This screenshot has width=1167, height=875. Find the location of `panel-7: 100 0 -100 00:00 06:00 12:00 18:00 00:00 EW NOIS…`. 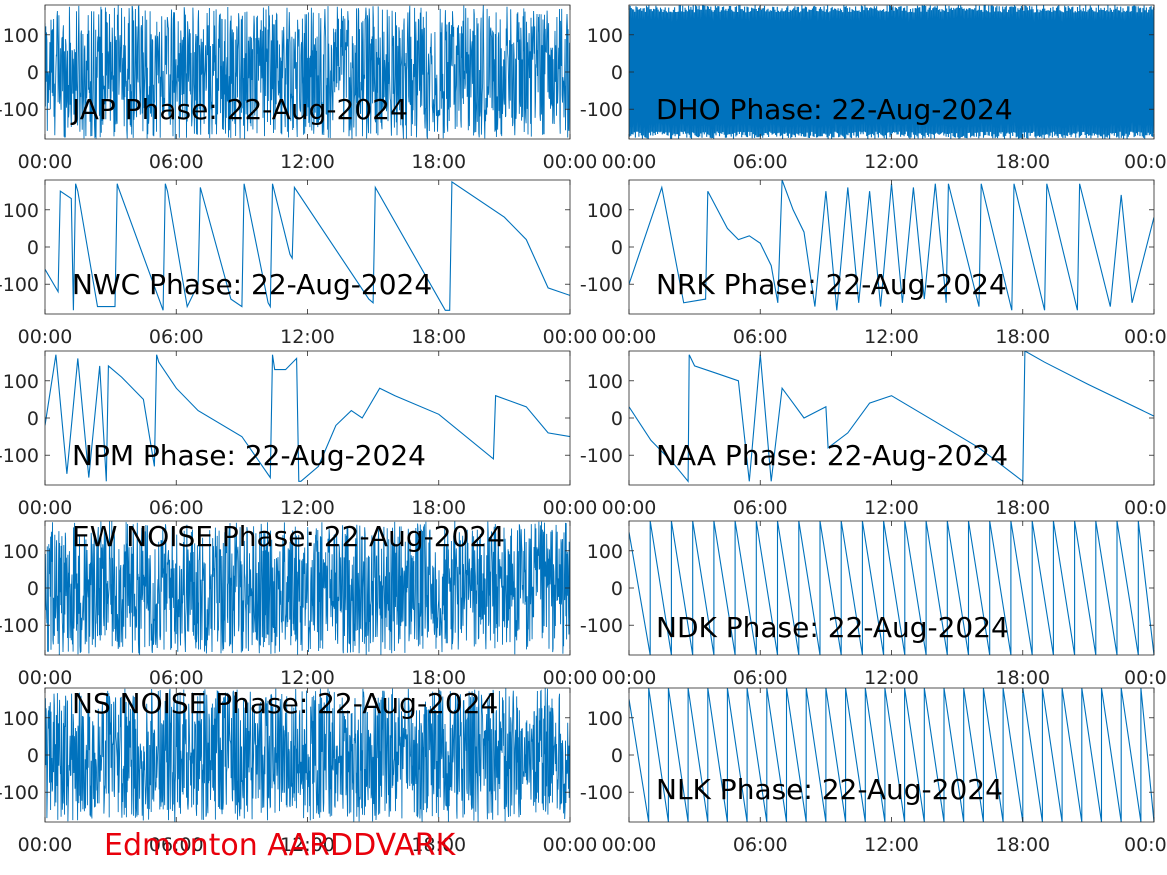

panel-7: 100 0 -100 00:00 06:00 12:00 18:00 00:00 EW NOIS… is located at coordinates (298, 604).